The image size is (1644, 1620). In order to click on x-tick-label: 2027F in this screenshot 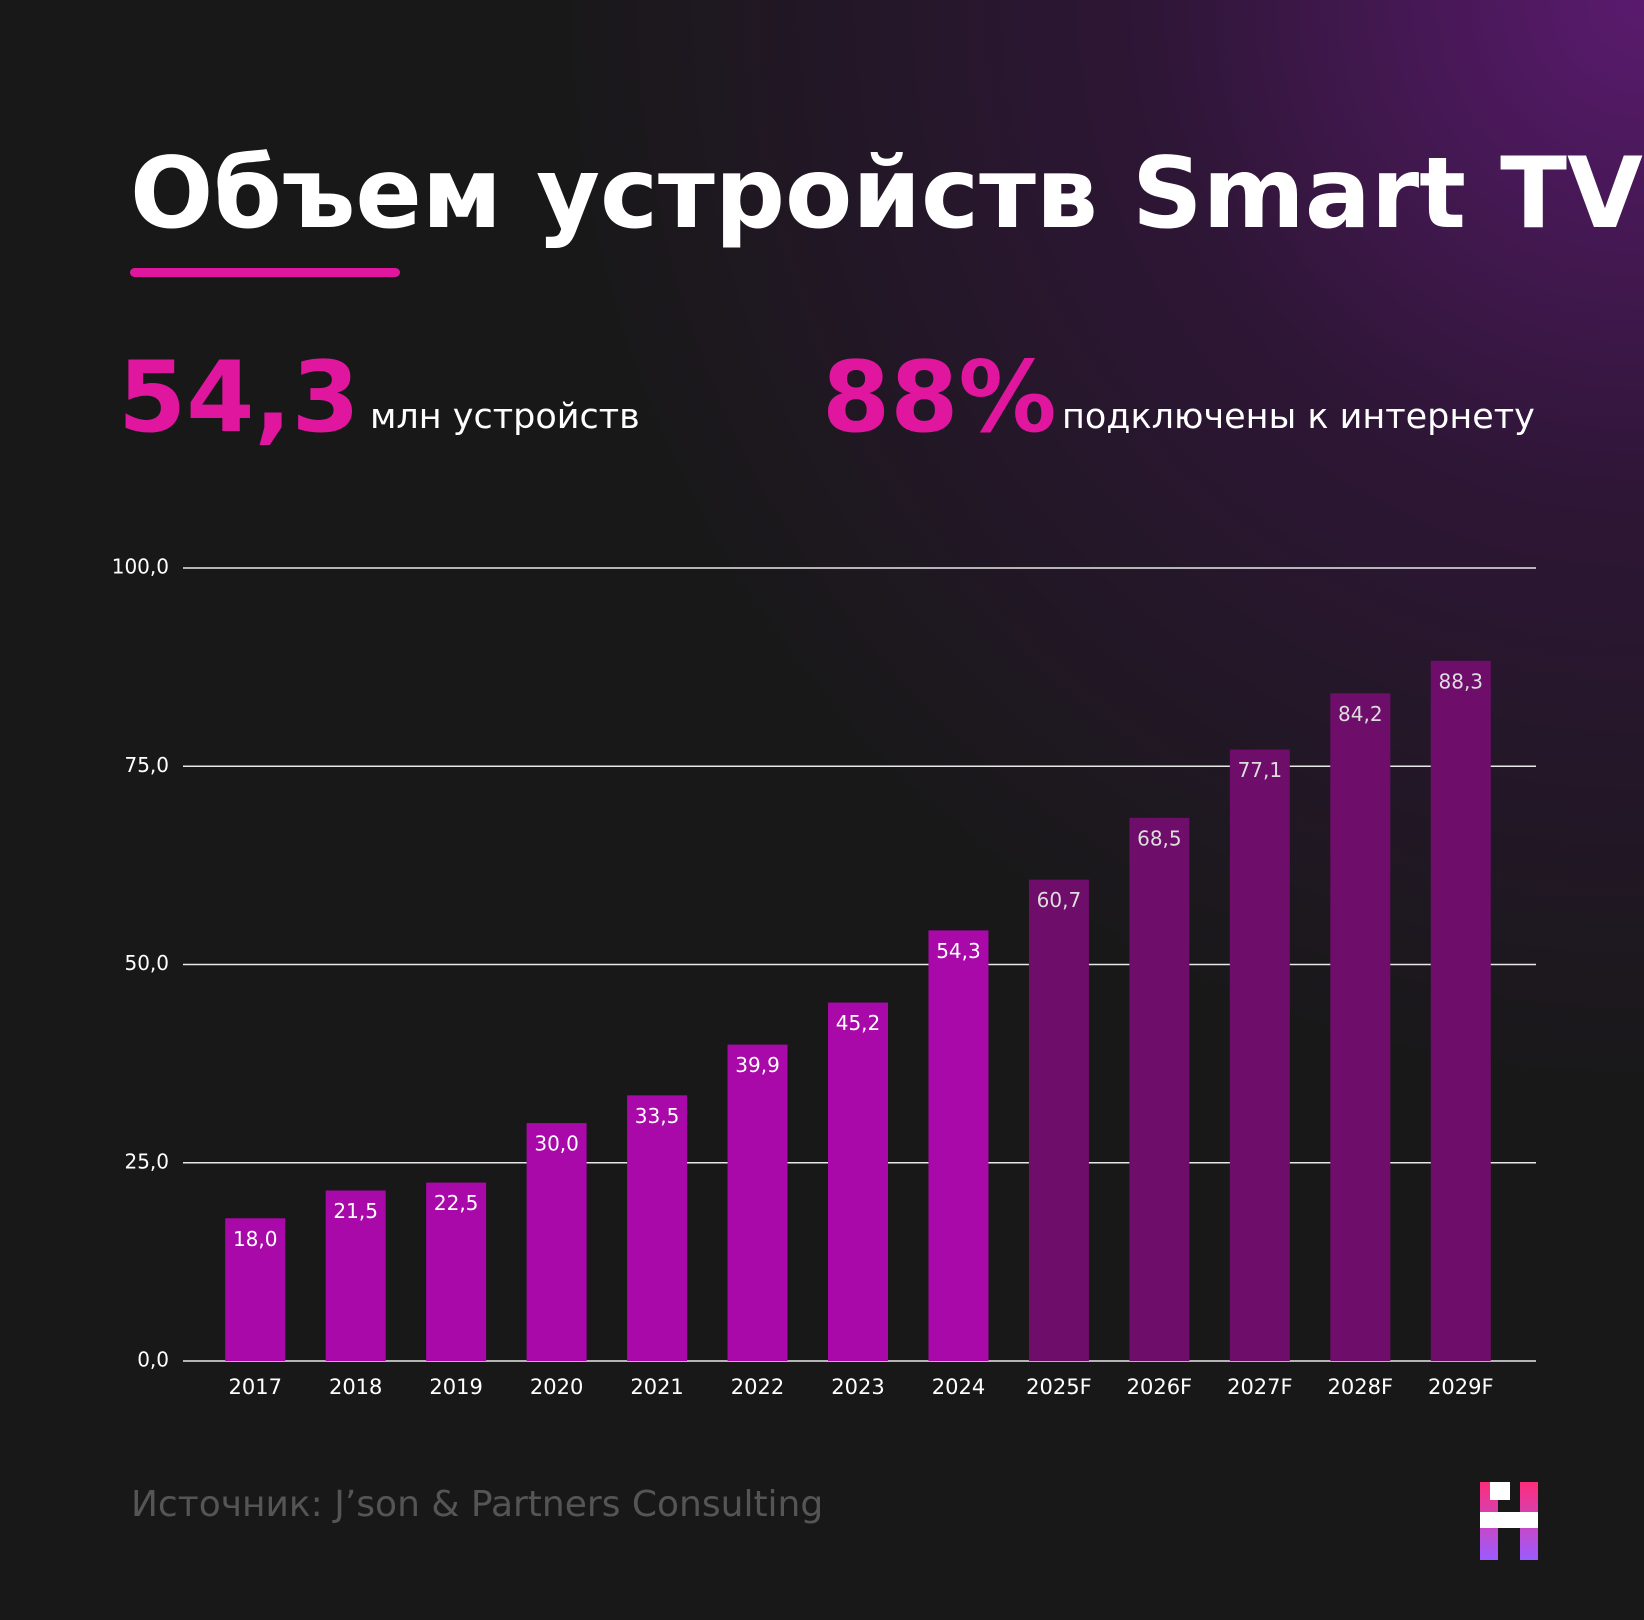, I will do `click(1260, 1387)`.